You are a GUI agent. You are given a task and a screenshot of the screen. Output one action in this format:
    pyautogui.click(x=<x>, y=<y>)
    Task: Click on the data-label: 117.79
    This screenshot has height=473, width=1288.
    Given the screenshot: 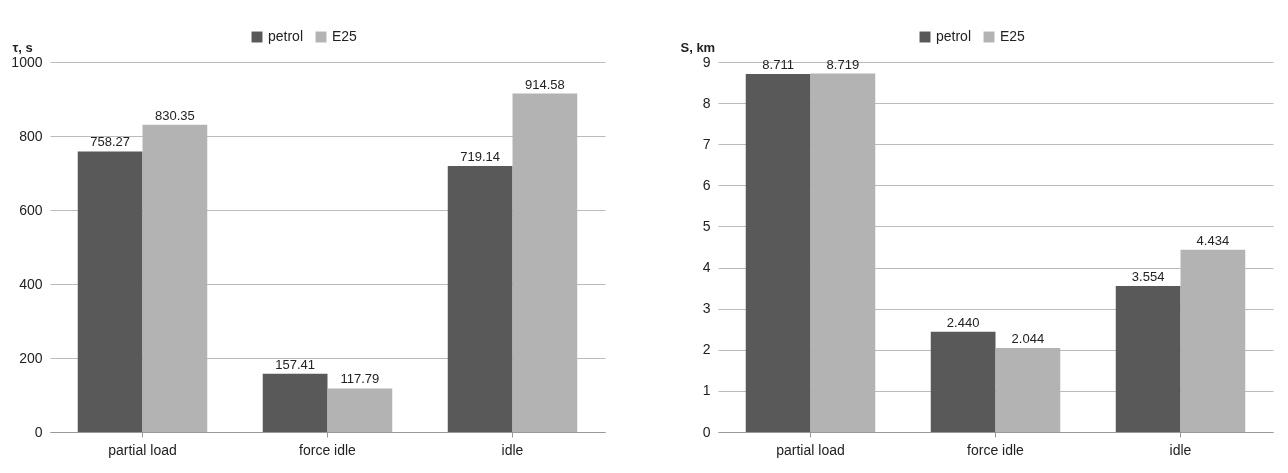 What is the action you would take?
    pyautogui.click(x=360, y=379)
    